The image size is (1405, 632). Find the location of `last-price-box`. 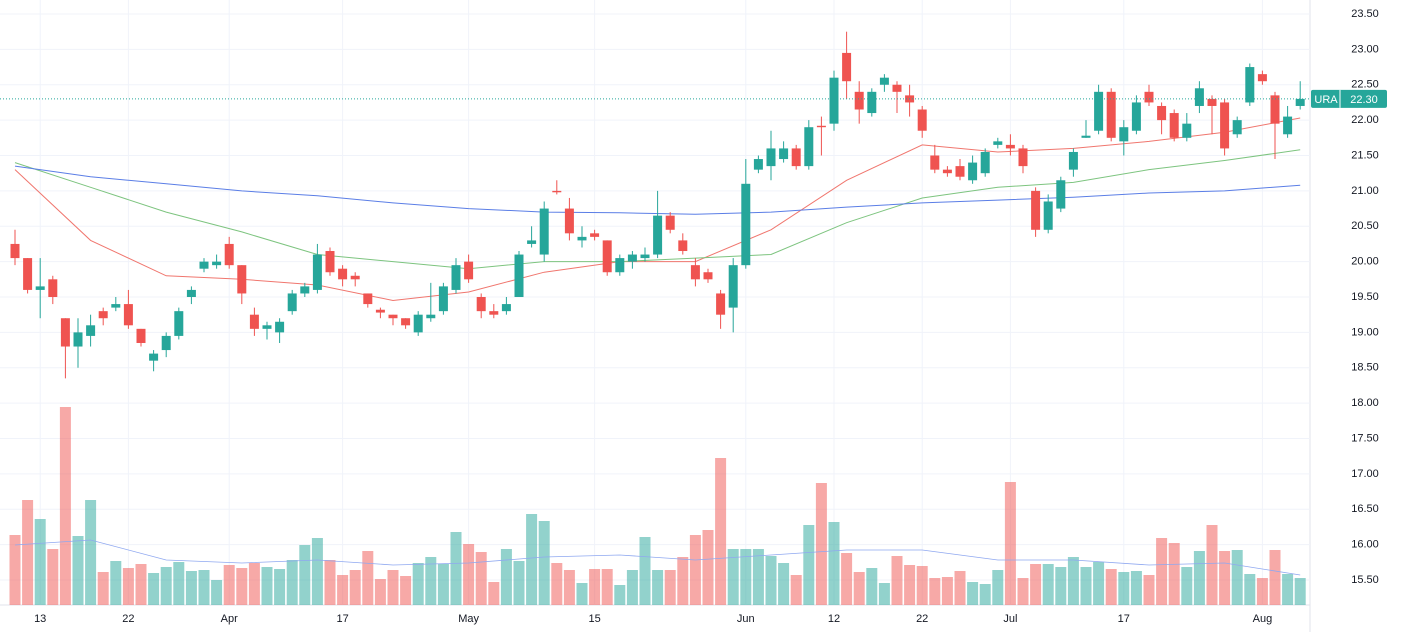

last-price-box is located at coordinates (1349, 98).